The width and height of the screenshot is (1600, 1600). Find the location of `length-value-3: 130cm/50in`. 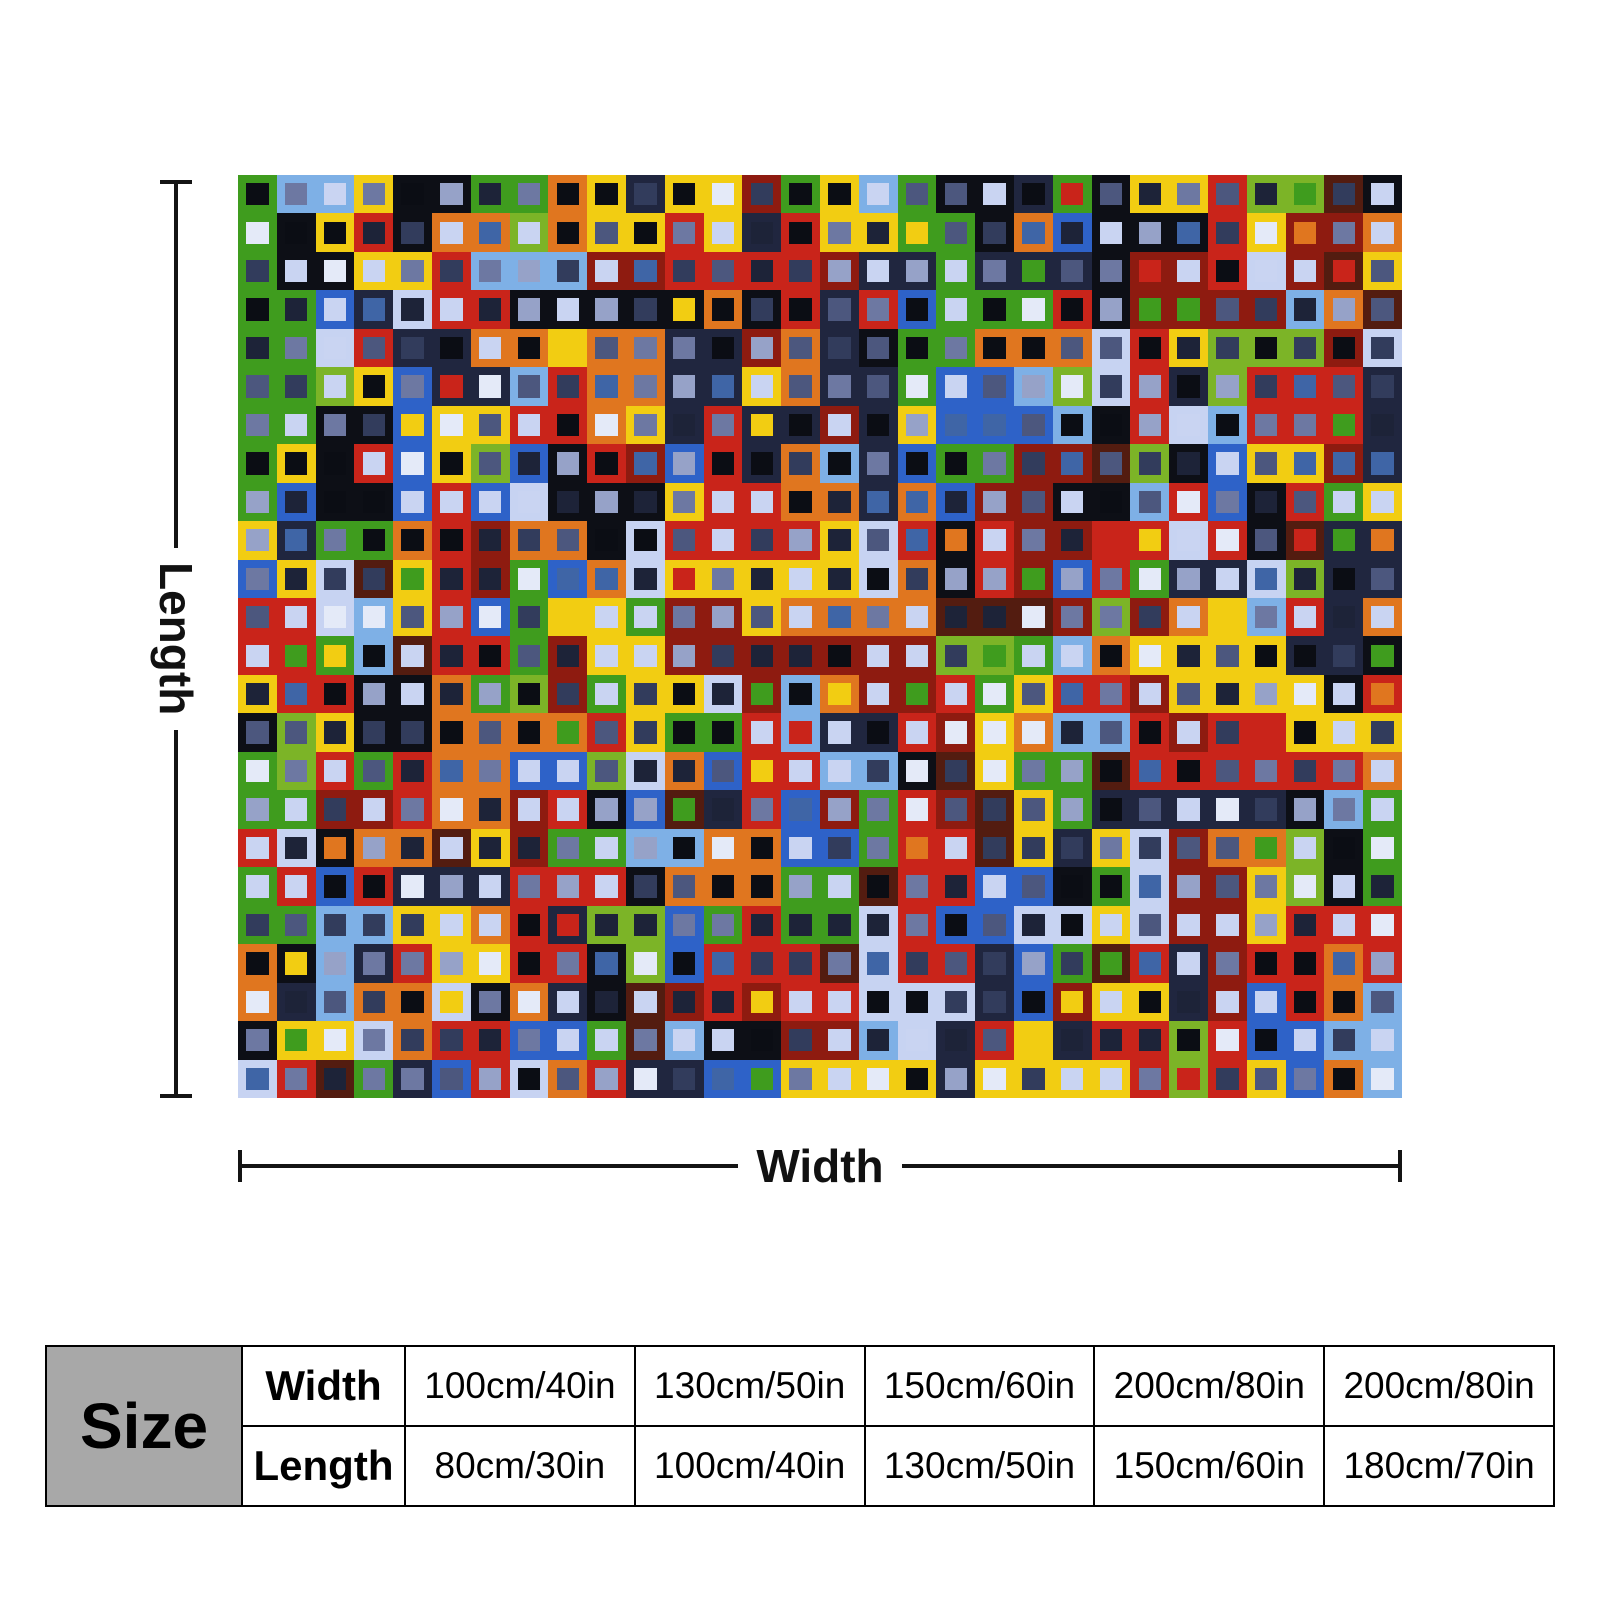

length-value-3: 130cm/50in is located at coordinates (979, 1466).